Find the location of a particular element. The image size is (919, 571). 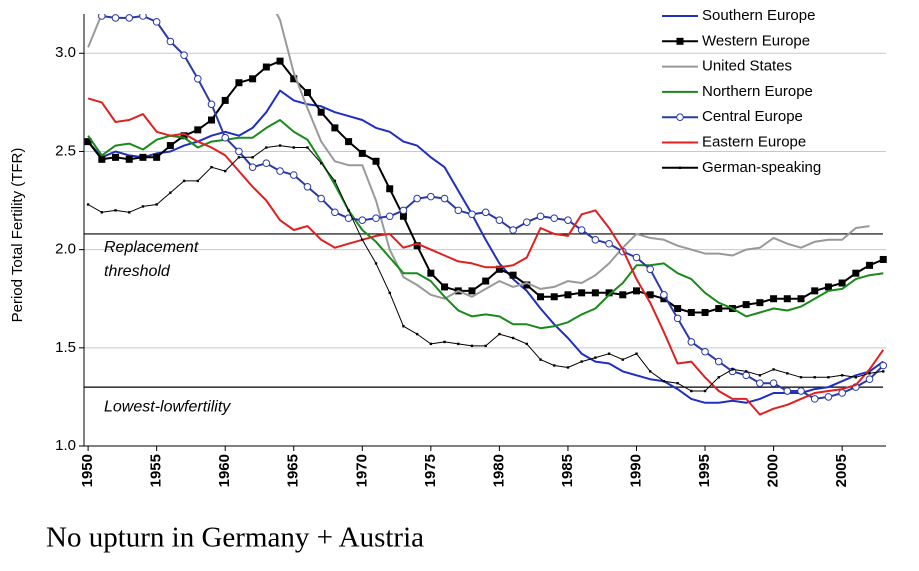

reference-label: Replacement is located at coordinates (151, 247).